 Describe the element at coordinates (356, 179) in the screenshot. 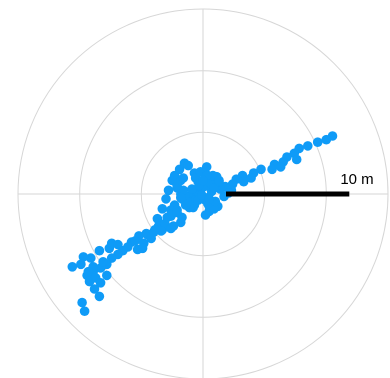

I see `scale-bar-label: 10 m` at that location.